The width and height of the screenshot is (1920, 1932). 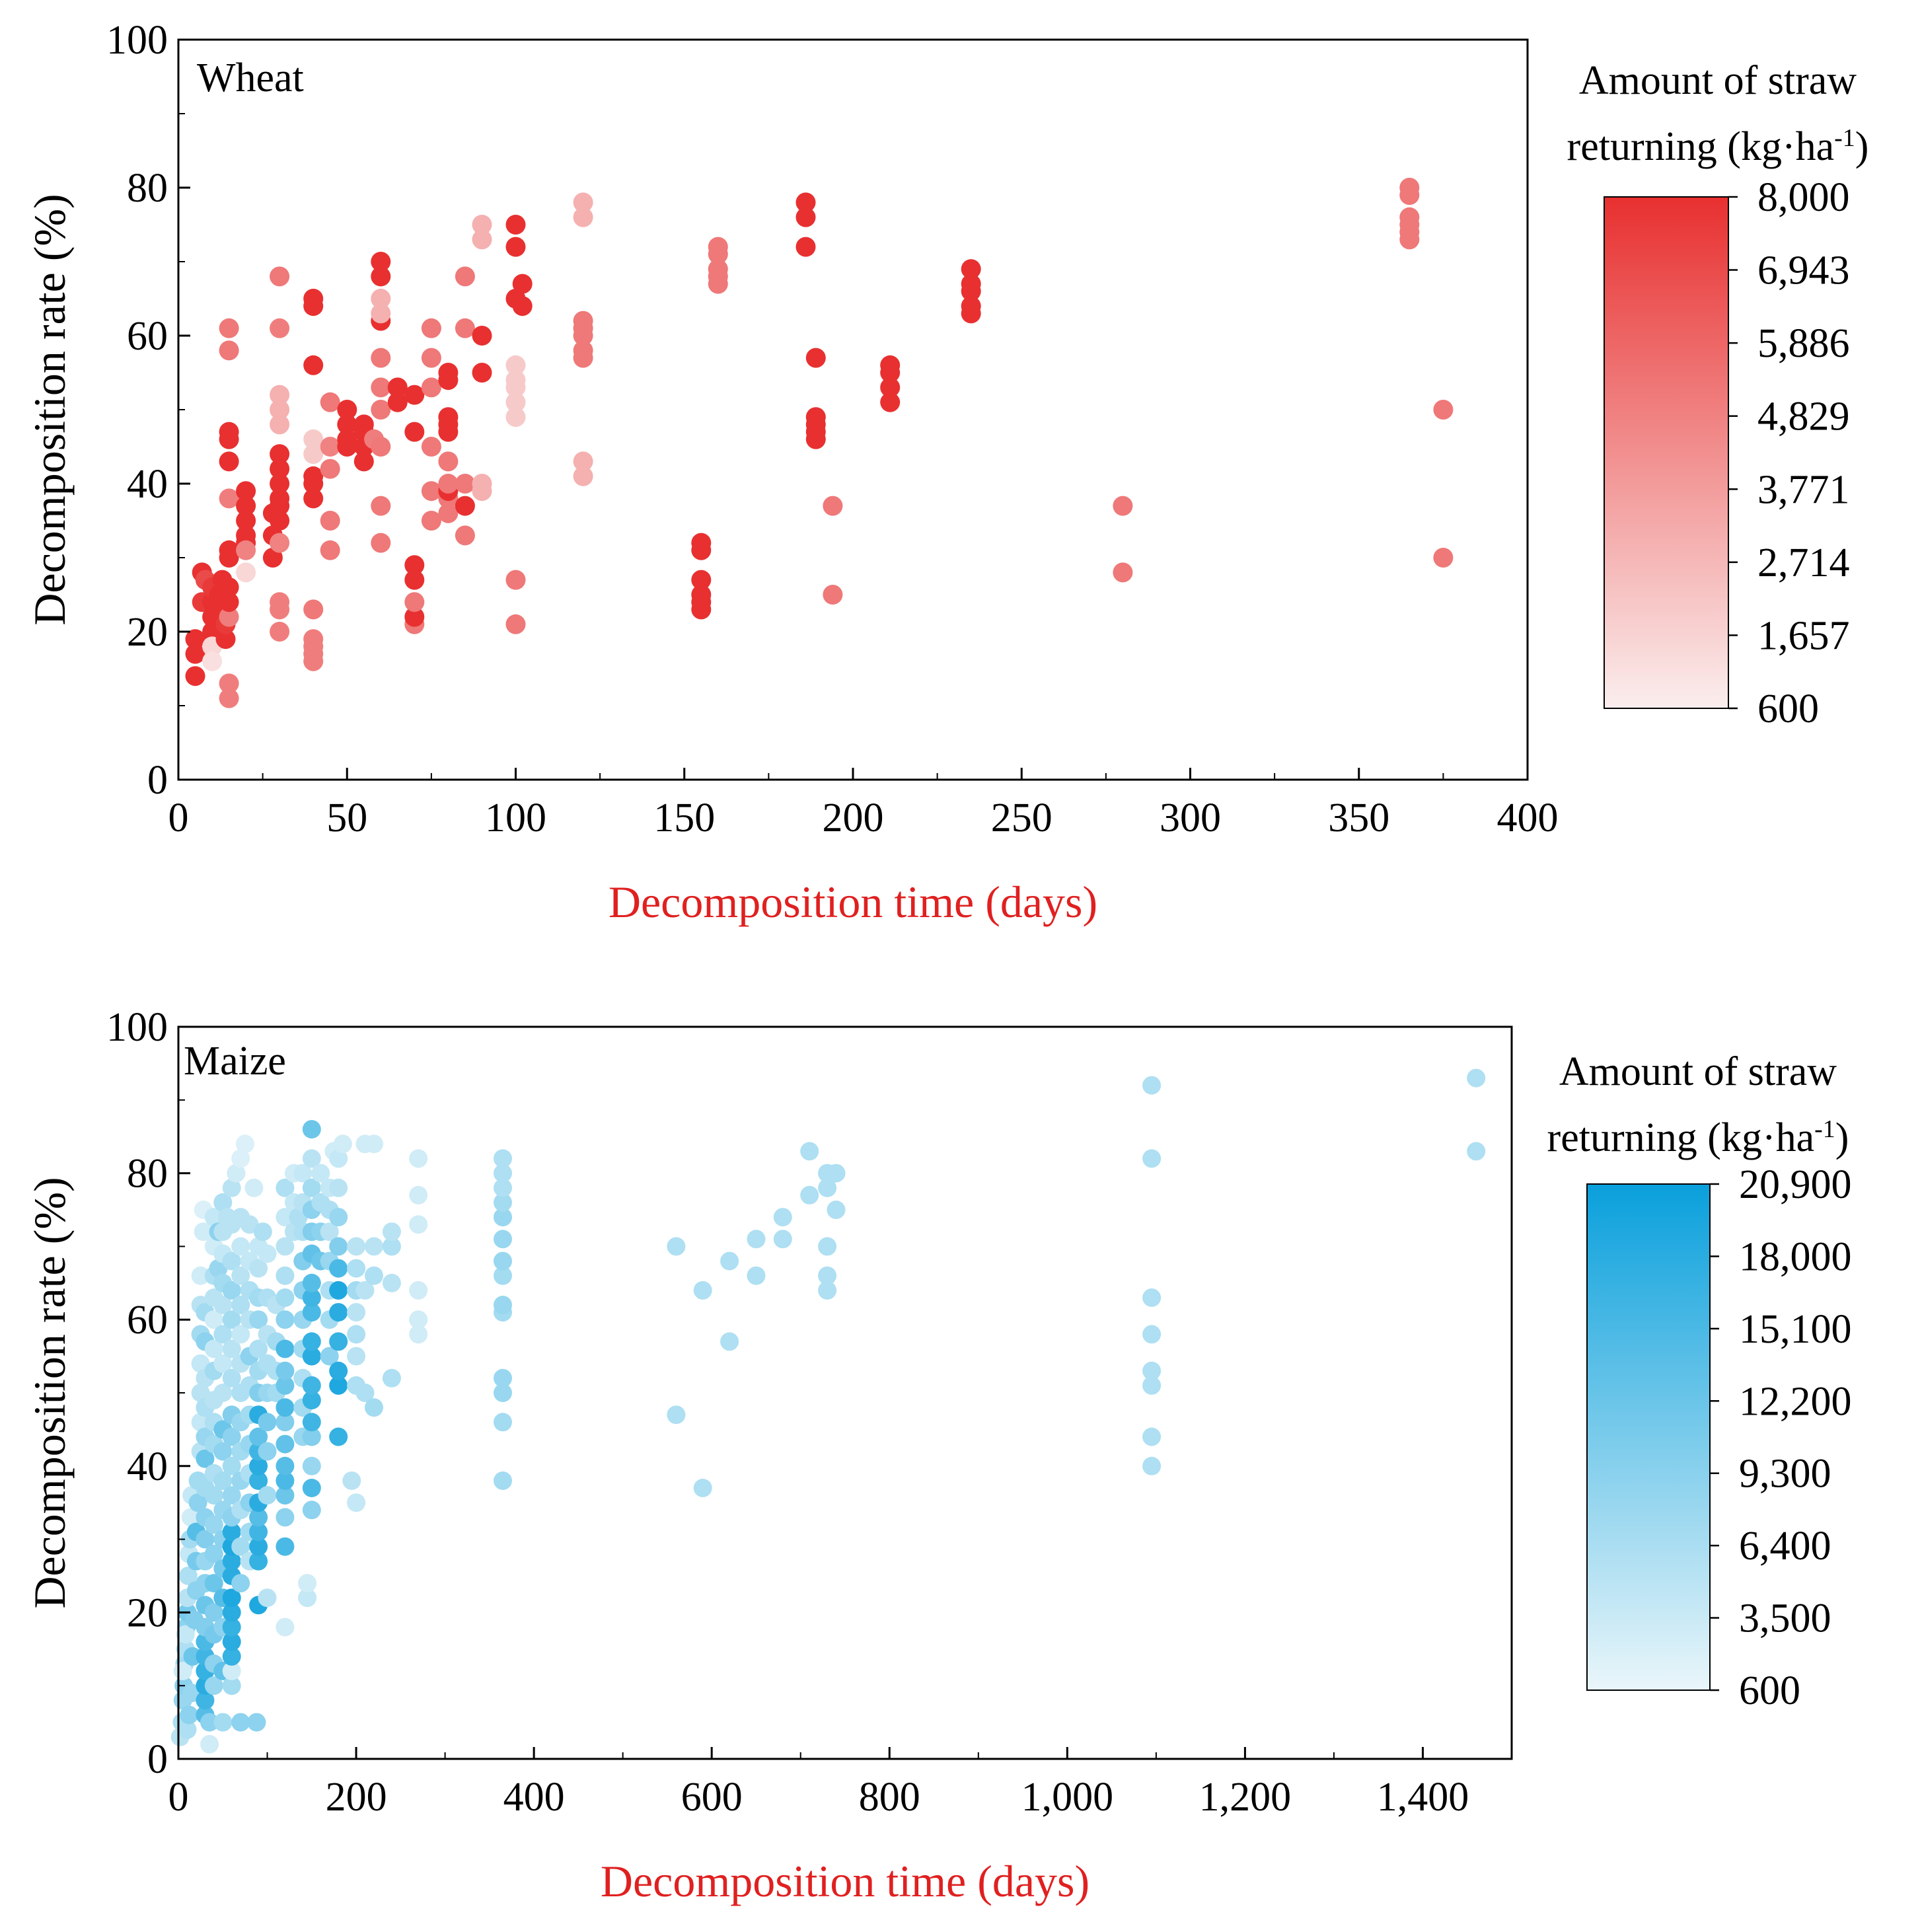 I want to click on maize-colorbar-tick-label: 9,300, so click(x=1785, y=1474).